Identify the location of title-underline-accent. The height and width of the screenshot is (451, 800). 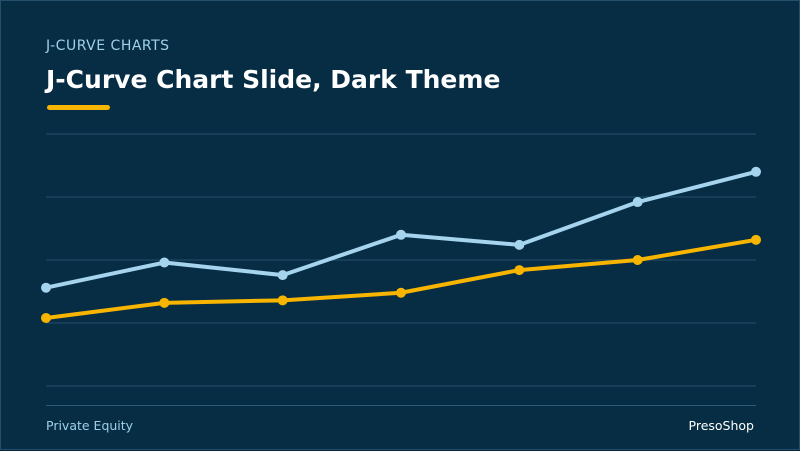
(78, 107).